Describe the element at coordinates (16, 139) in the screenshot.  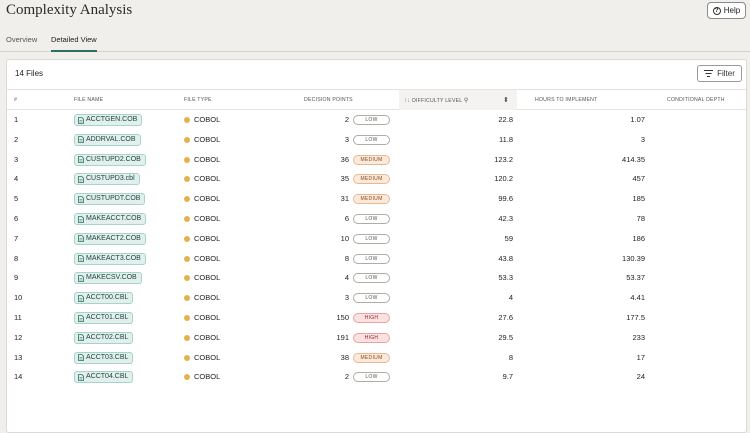
I see `row-index: 2` at that location.